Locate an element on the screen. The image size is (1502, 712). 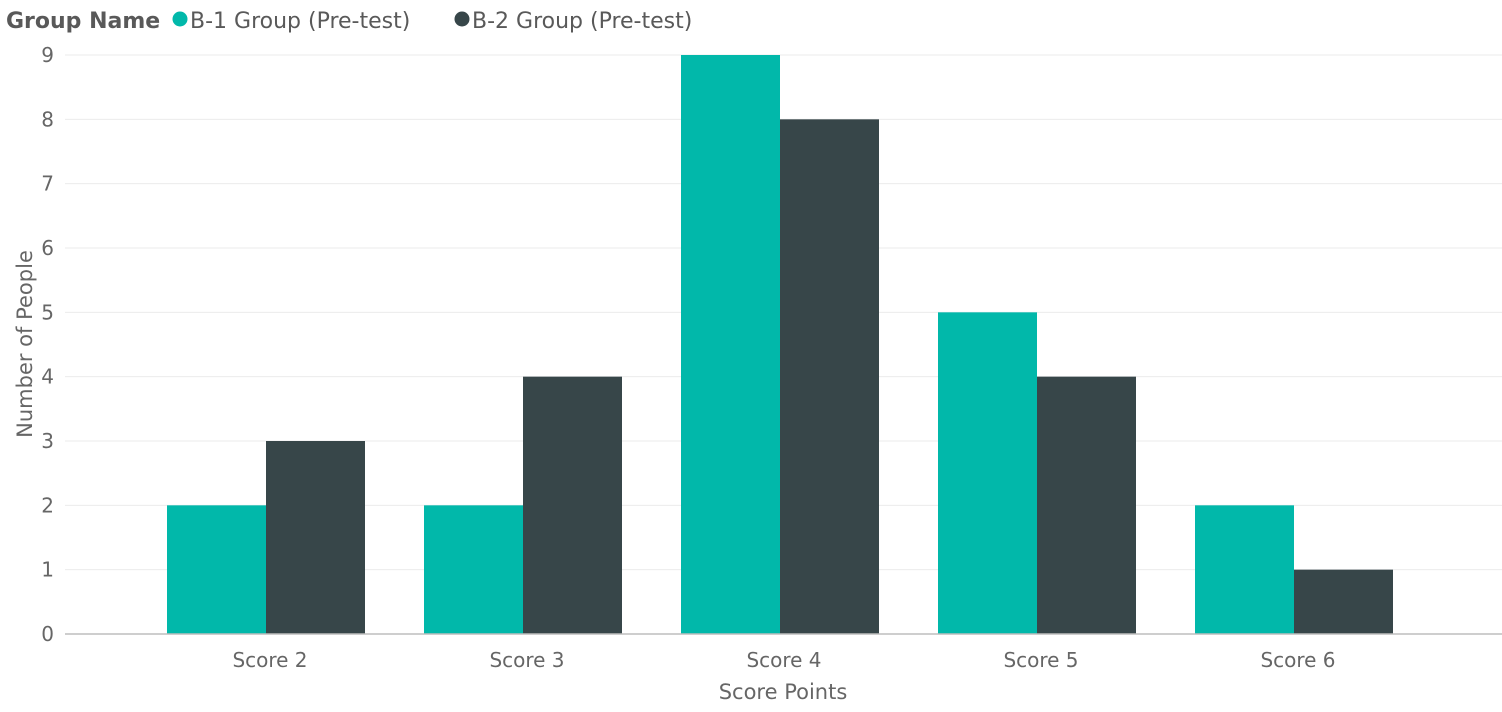
y-axis-title: Number of People is located at coordinates (25, 344).